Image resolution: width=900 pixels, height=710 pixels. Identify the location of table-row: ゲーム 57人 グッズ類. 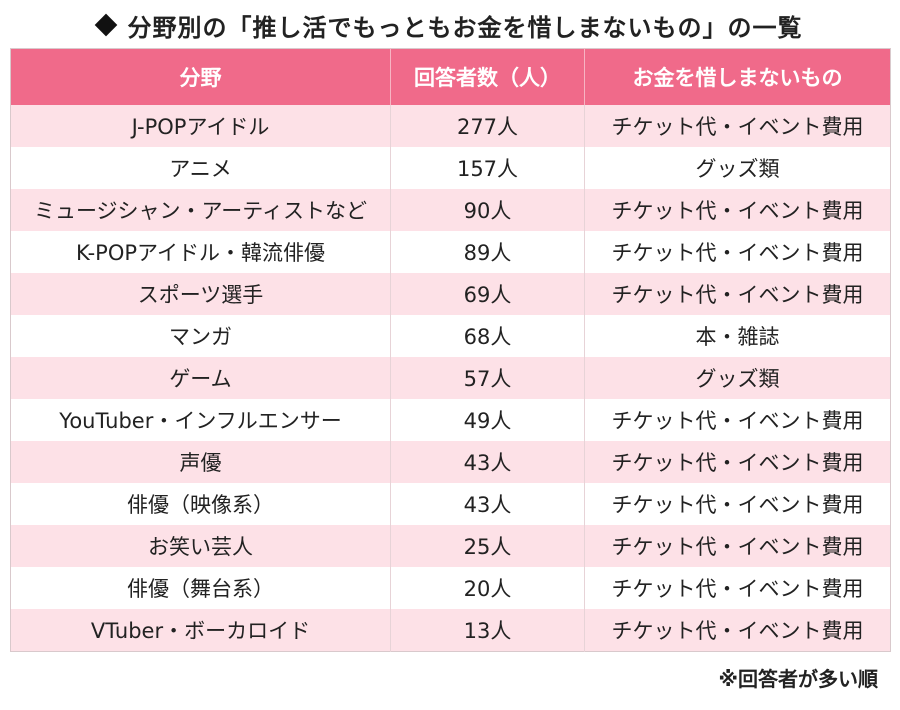
(450, 378).